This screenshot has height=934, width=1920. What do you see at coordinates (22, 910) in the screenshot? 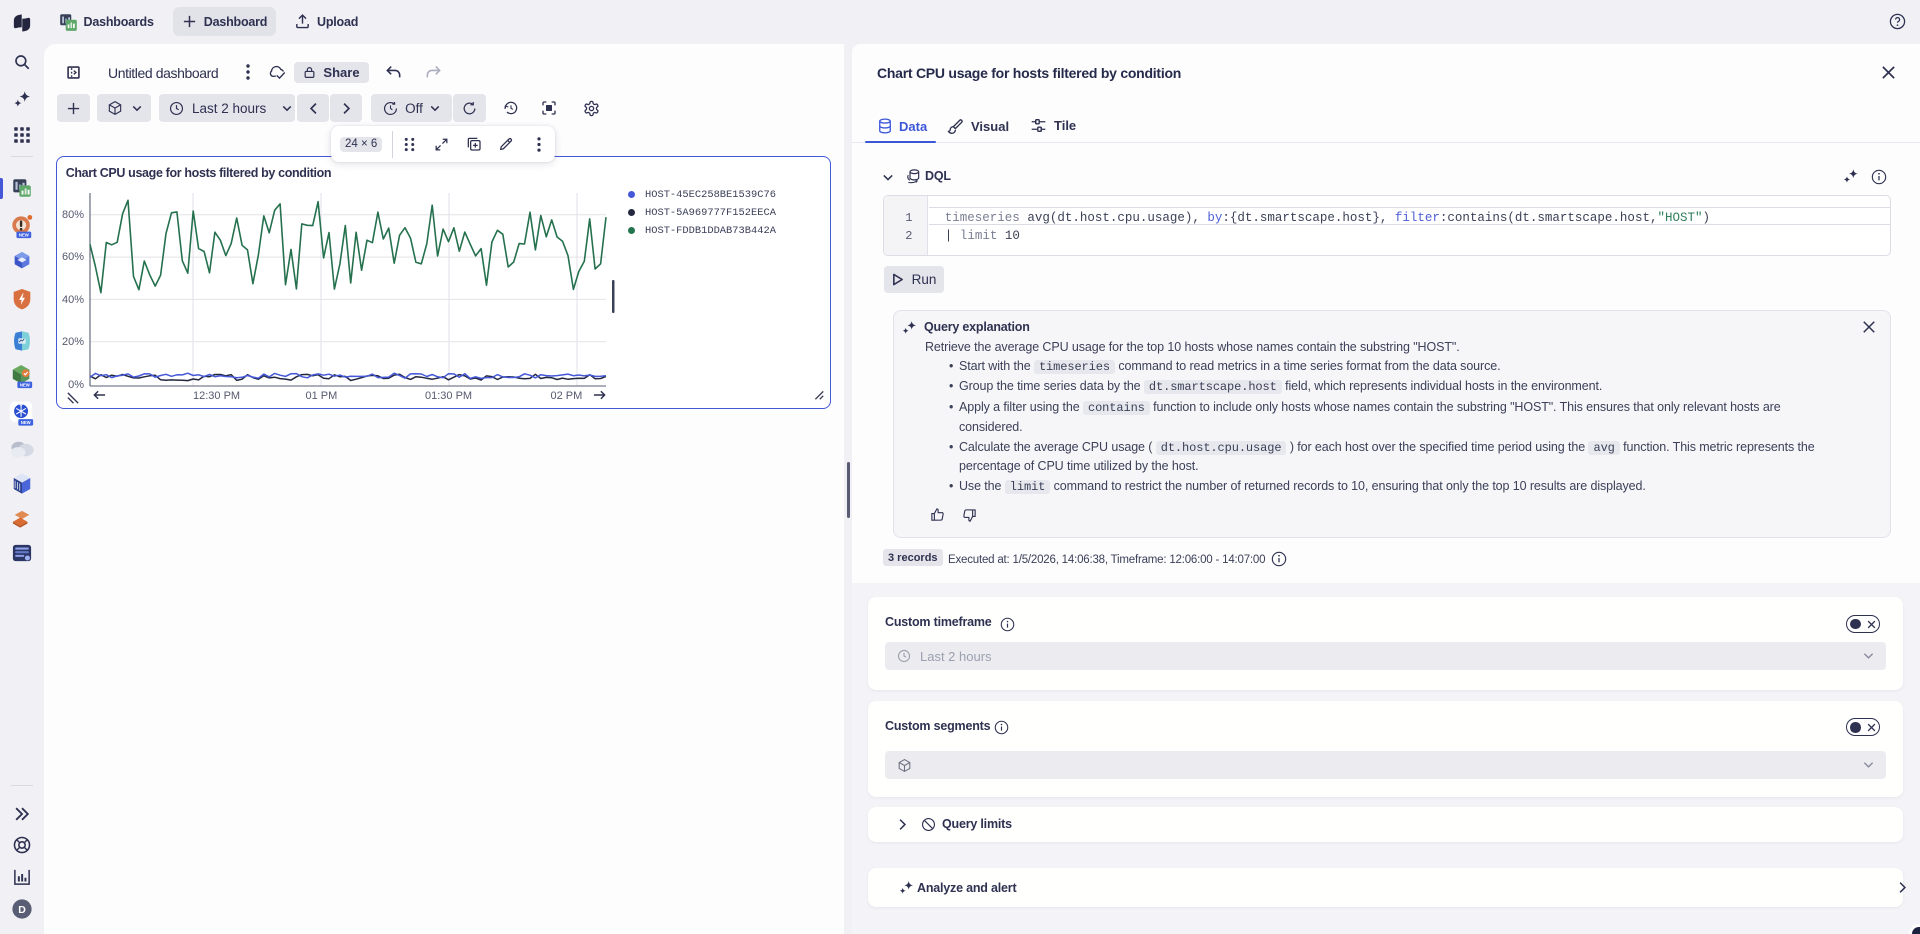
I see `svg-text: D` at bounding box center [22, 910].